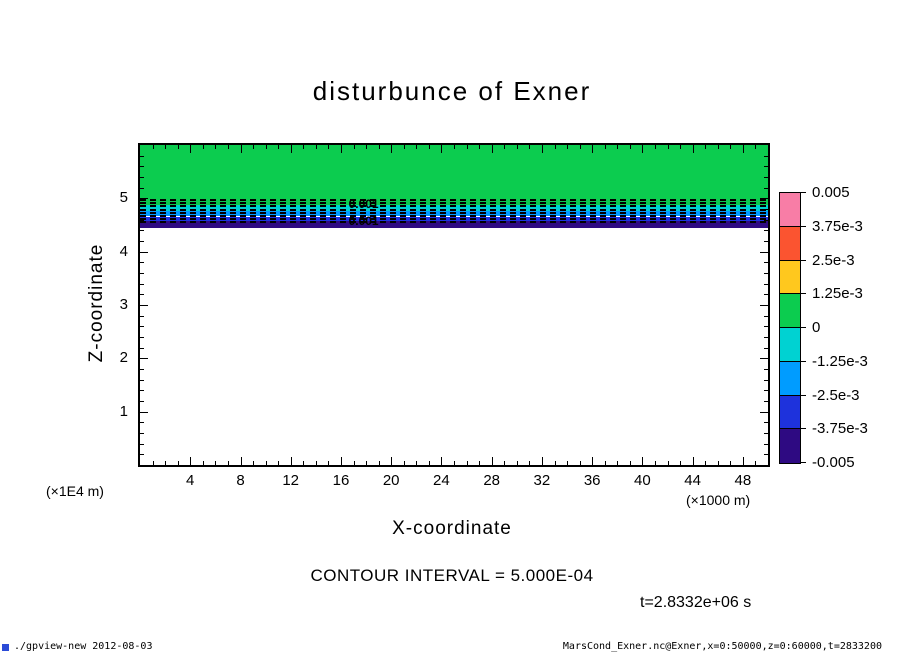 The width and height of the screenshot is (904, 654). I want to click on x-tick-label: 40, so click(642, 480).